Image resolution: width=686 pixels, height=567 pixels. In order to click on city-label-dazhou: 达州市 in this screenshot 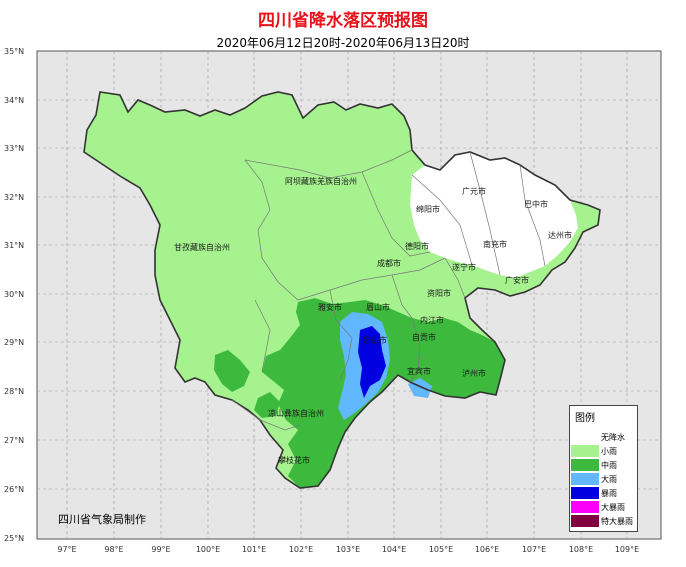, I will do `click(560, 235)`.